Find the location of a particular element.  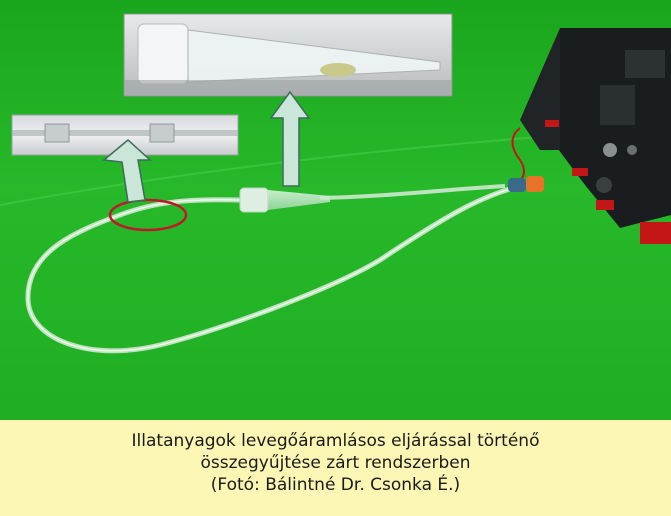

inset-funnel-closeup is located at coordinates (288, 55).